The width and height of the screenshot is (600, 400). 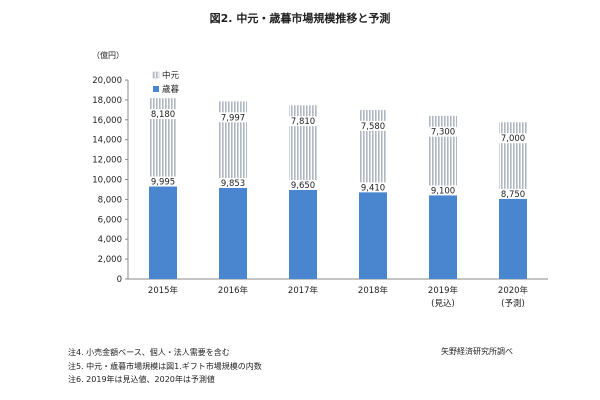 I want to click on footnote-5: 注5. 中元・歳暮市場規模は図1.ギフト市場規模の内数, so click(x=165, y=366).